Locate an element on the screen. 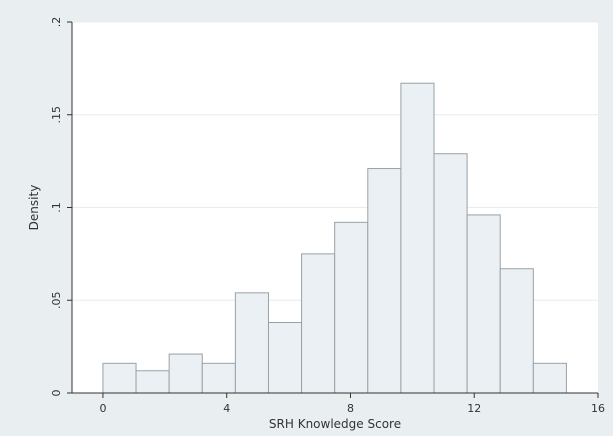  x-tick-label: 0 is located at coordinates (102, 408).